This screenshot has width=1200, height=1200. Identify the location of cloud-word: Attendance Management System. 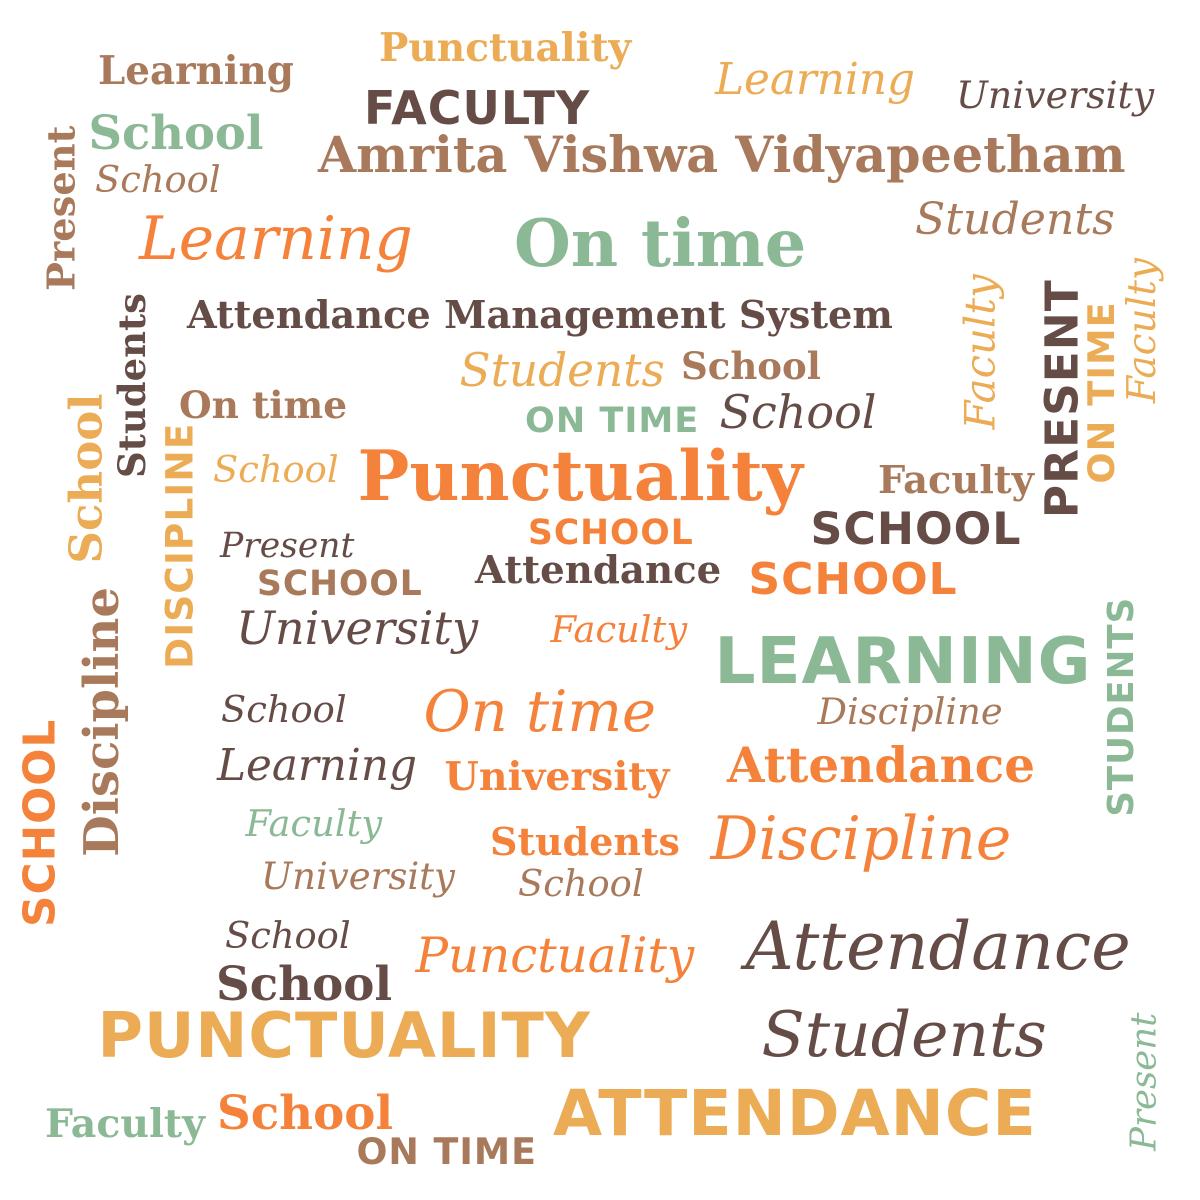
(540, 315).